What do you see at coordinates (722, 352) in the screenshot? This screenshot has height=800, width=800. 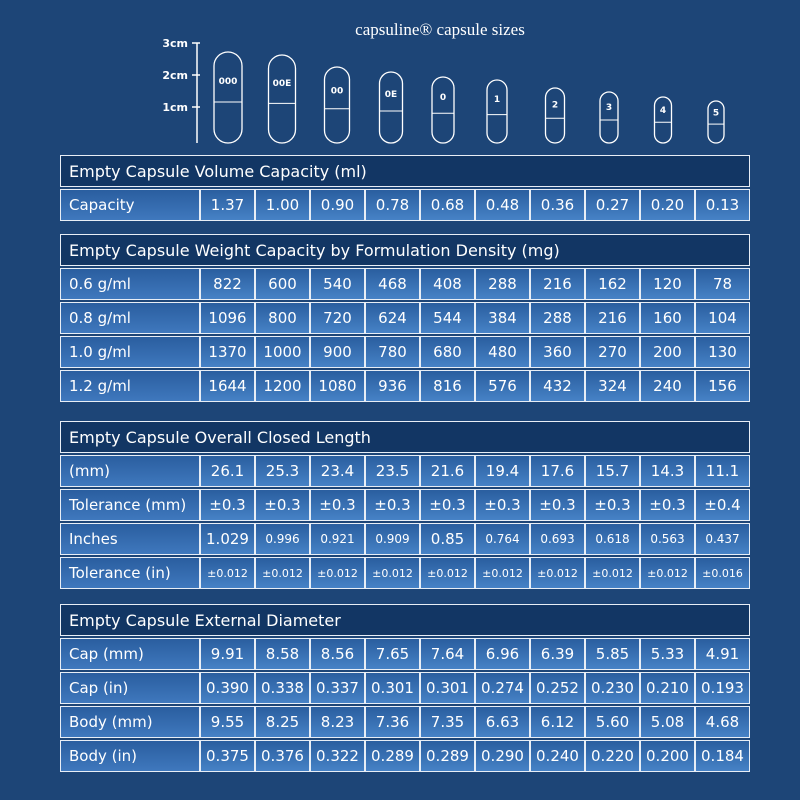 I see `value-cell: 130` at bounding box center [722, 352].